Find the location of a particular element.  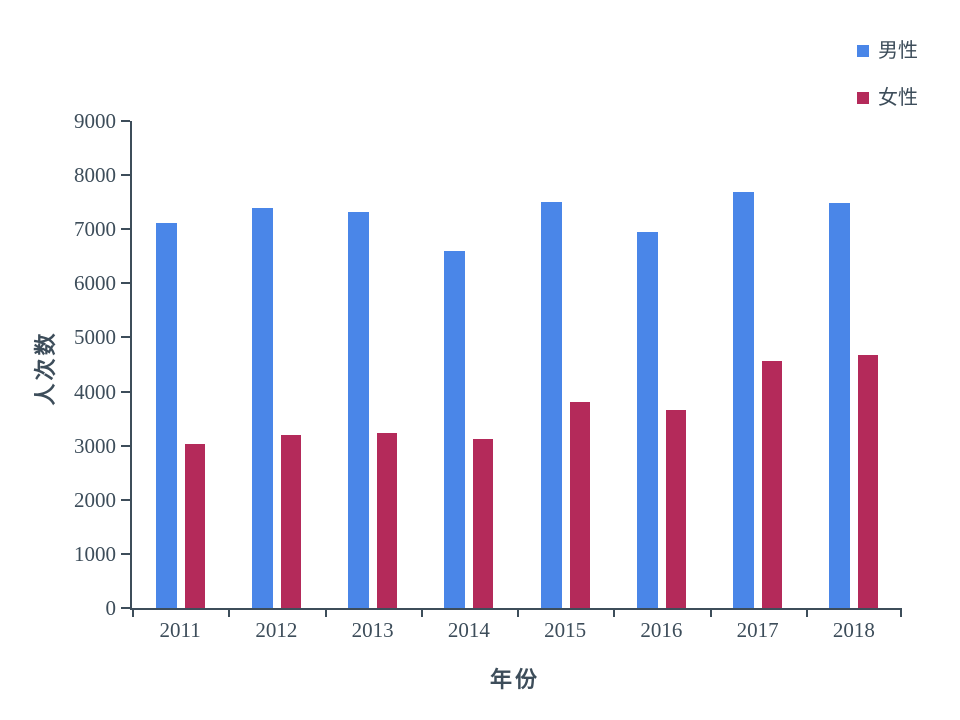

legend-item-female: 女性 is located at coordinates (887, 98).